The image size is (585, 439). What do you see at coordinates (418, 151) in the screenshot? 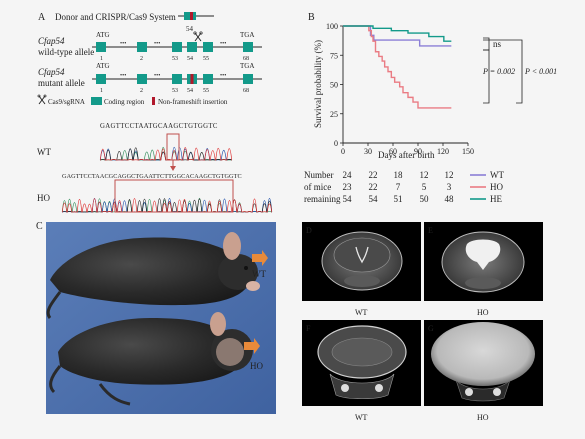
I see `x-tick-label: 90` at bounding box center [418, 151].